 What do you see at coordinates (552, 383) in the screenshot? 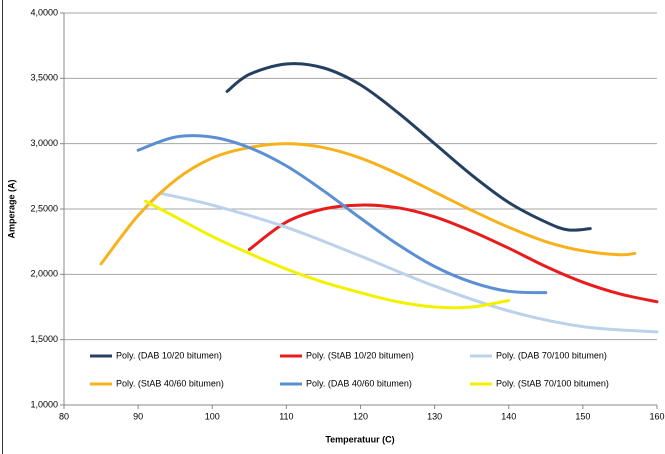
I see `legend-label: Poly. (StAB 70/100 bitumen)` at bounding box center [552, 383].